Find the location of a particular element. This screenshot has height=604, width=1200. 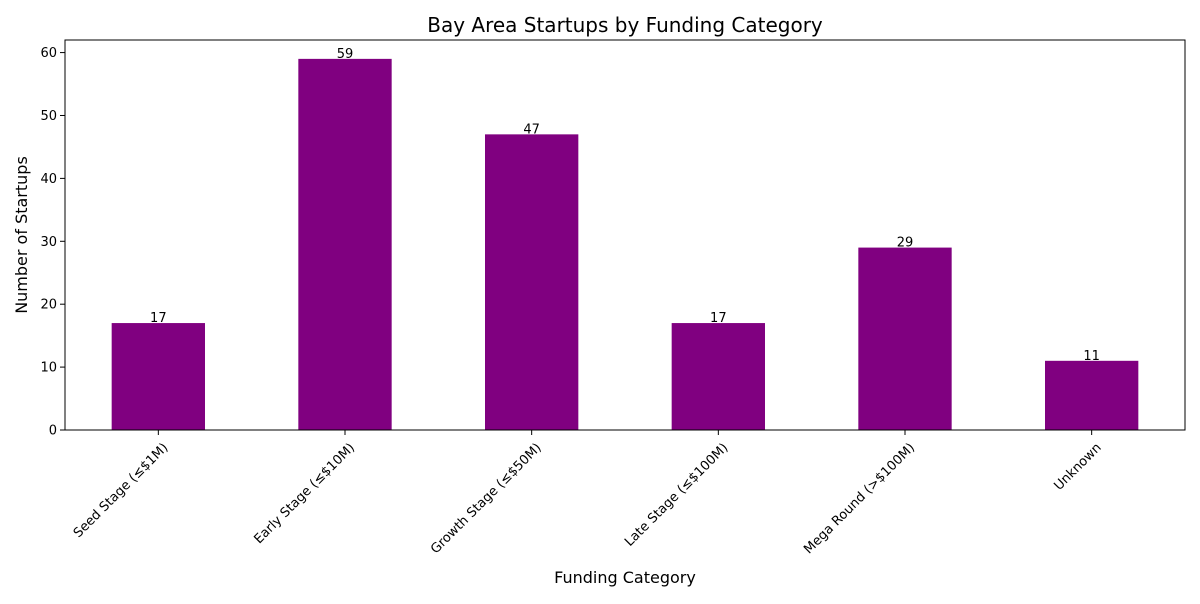

y-tick-label: 0 is located at coordinates (53, 431).